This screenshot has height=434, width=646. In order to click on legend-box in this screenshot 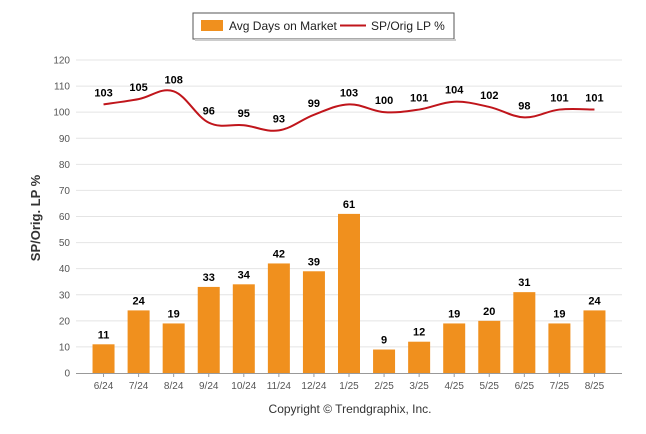, I will do `click(323, 26)`.